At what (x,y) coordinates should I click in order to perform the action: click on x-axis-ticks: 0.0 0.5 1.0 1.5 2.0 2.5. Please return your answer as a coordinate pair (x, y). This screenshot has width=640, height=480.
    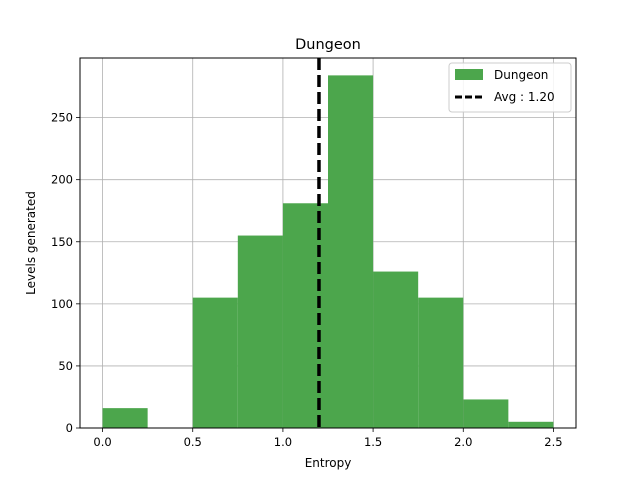
    Looking at the image, I should click on (328, 438).